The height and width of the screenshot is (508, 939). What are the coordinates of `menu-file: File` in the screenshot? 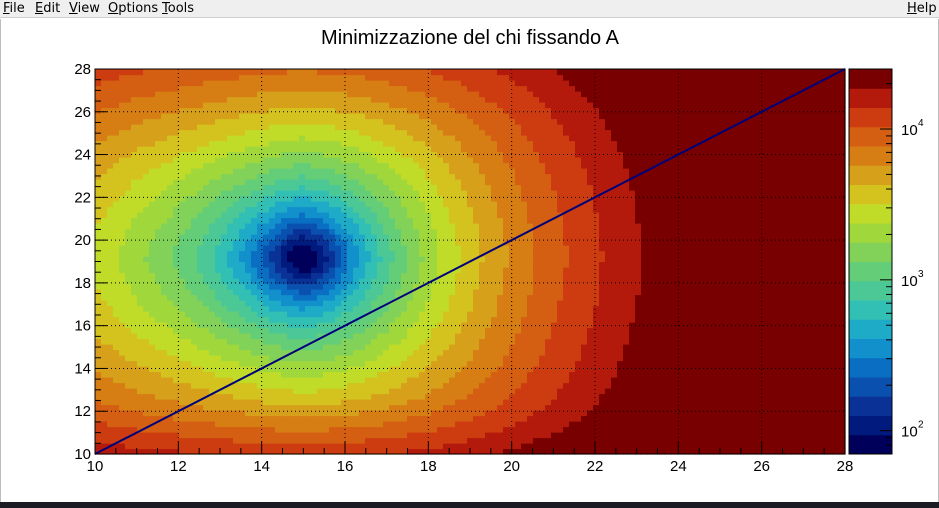 It's located at (14, 9).